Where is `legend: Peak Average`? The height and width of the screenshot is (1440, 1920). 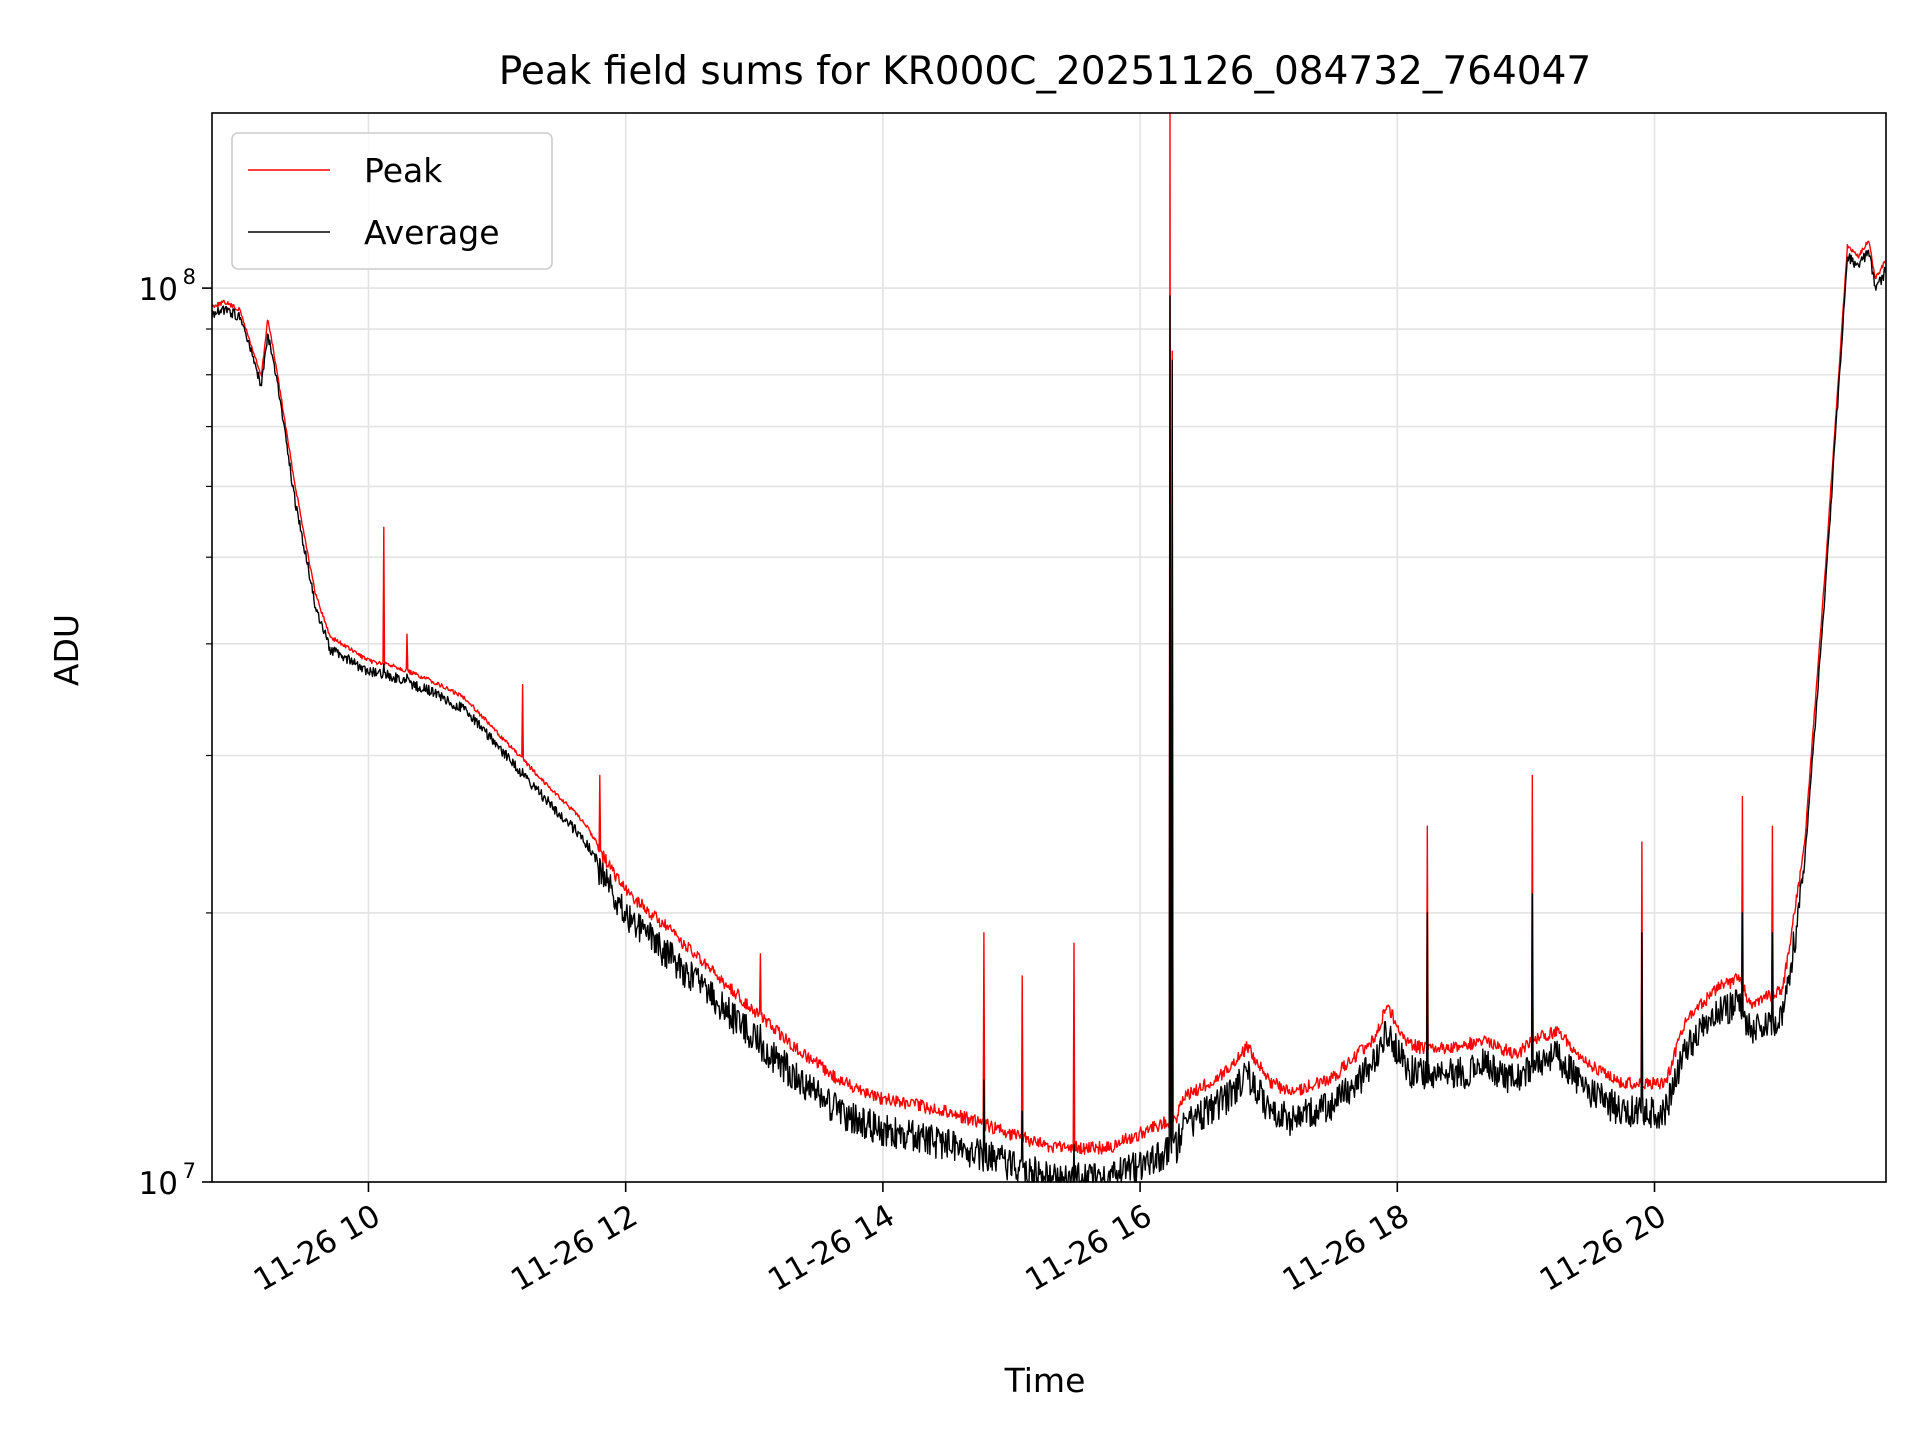 legend: Peak Average is located at coordinates (392, 201).